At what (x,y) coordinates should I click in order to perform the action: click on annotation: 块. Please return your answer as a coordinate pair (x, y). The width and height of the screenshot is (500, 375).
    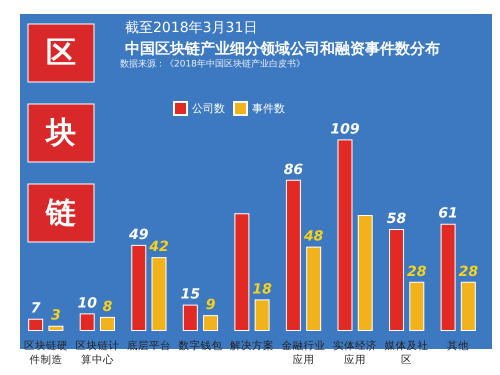
    Looking at the image, I should click on (60, 133).